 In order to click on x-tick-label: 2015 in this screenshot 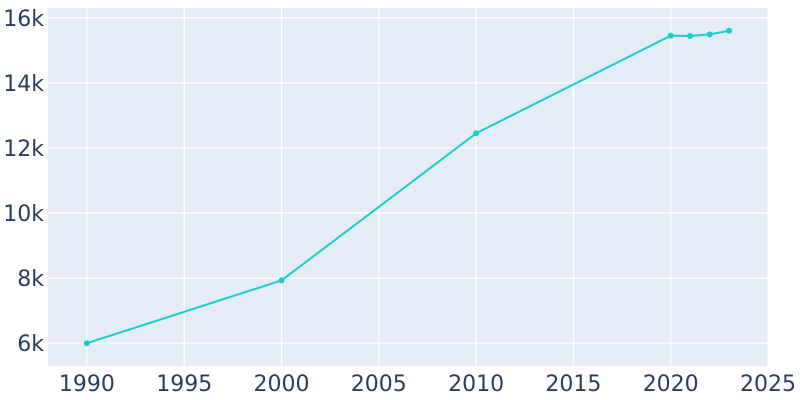, I will do `click(573, 384)`.